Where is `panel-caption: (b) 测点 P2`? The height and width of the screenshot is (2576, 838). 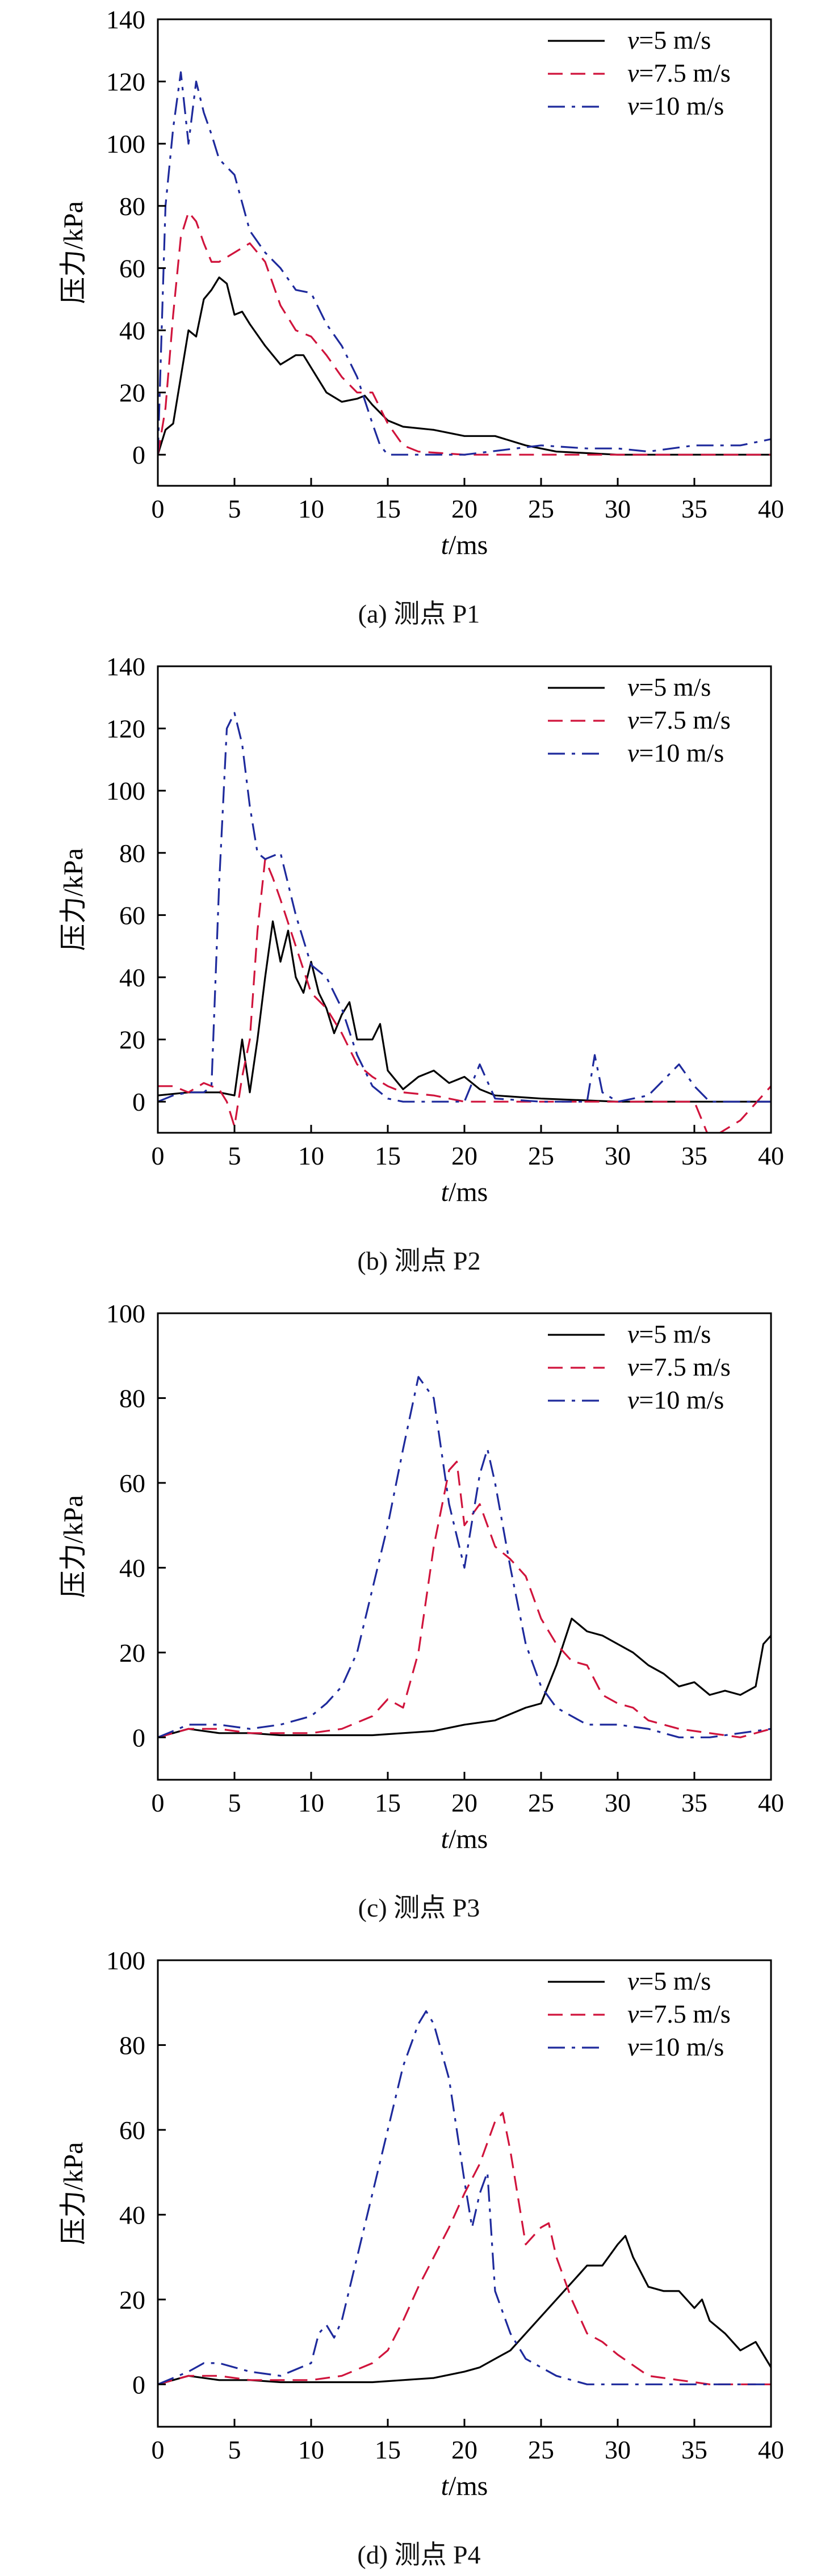 panel-caption: (b) 测点 P2 is located at coordinates (419, 1260).